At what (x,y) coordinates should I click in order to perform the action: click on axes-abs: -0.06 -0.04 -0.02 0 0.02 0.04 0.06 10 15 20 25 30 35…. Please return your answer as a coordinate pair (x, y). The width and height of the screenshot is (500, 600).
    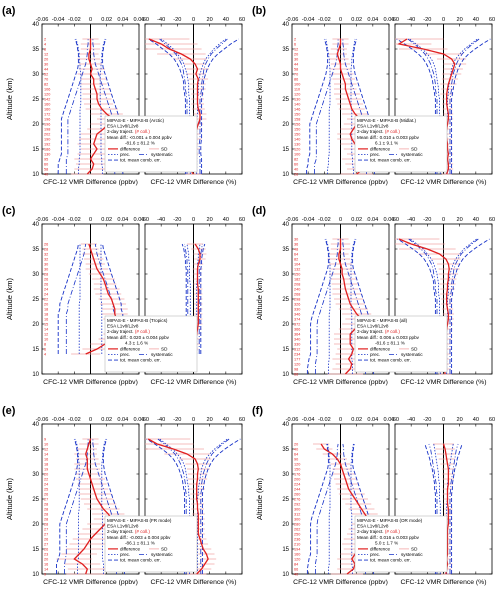
    Looking at the image, I should click on (338, 501).